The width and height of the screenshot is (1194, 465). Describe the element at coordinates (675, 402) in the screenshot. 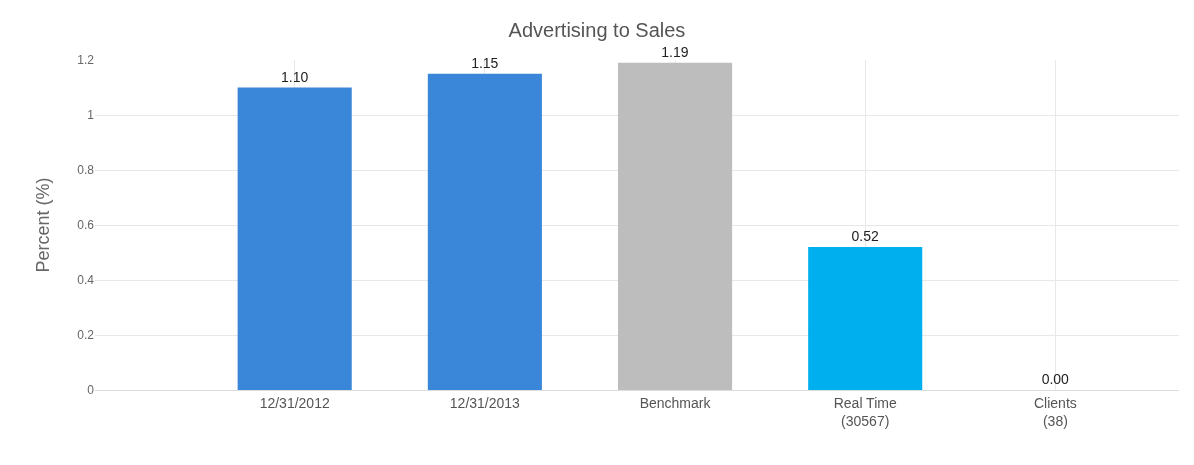

I see `x-tick-label: Benchmark` at that location.